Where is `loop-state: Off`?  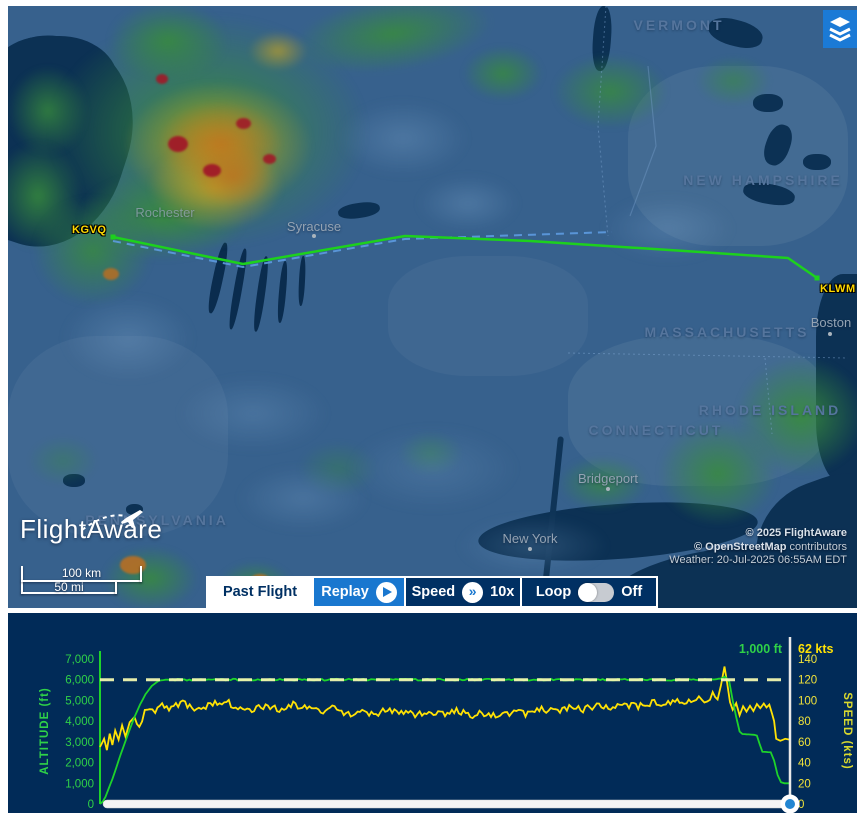
loop-state: Off is located at coordinates (632, 592).